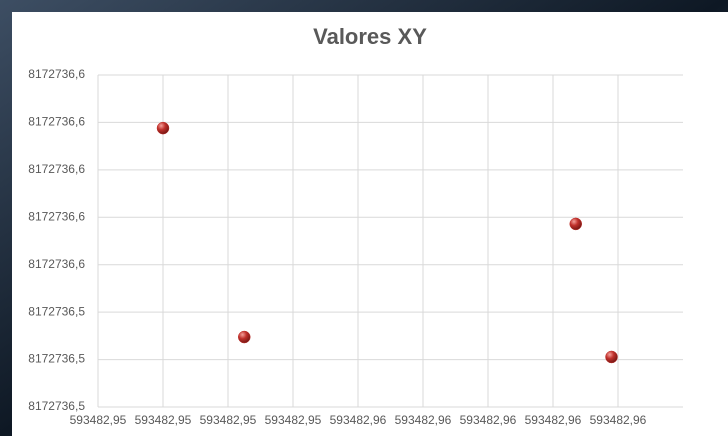 This screenshot has height=436, width=728. Describe the element at coordinates (370, 36) in the screenshot. I see `chart-title: Valores XY` at that location.